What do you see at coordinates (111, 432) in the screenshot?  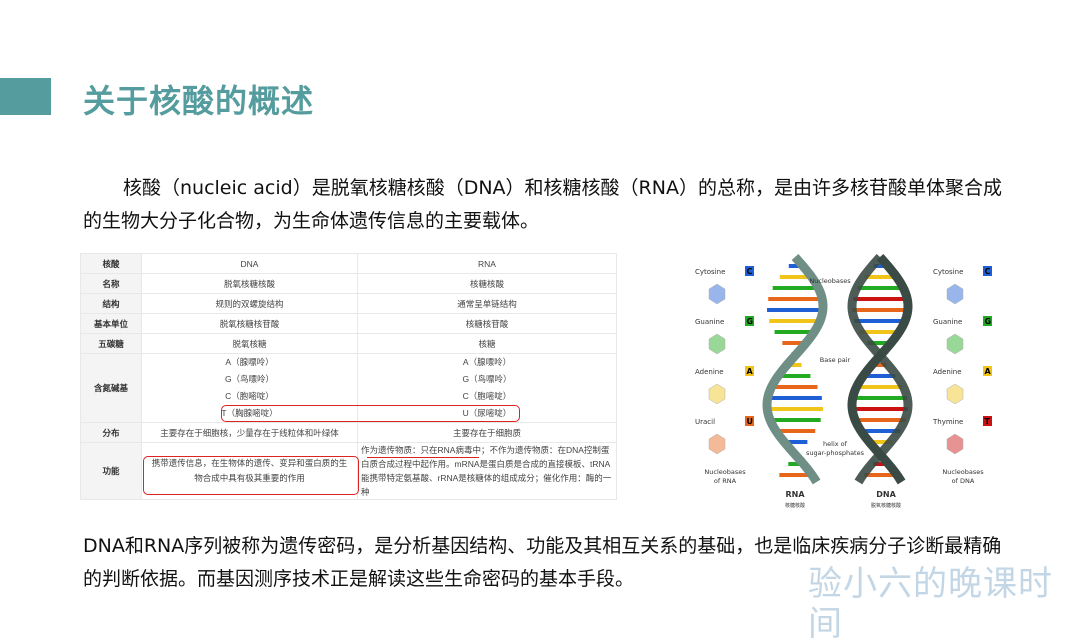 I see `row-label: 分布` at bounding box center [111, 432].